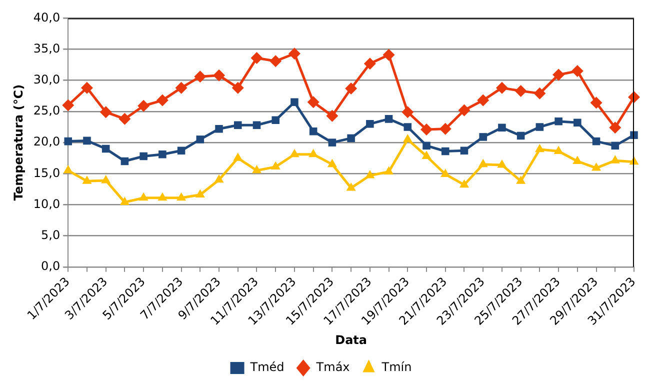 The image size is (656, 392). I want to click on y-tick-label: 35,0, so click(46, 48).